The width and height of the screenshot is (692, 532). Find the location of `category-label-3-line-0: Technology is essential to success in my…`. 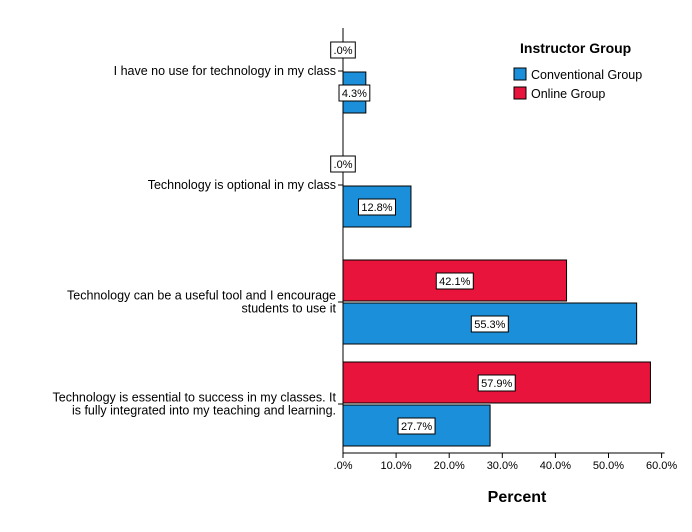

category-label-3-line-0: Technology is essential to success in my… is located at coordinates (195, 398).